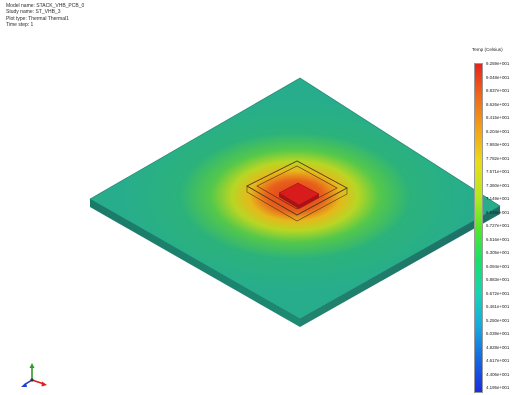  I want to click on legend-tick-label: 5.250e+001, so click(498, 320).